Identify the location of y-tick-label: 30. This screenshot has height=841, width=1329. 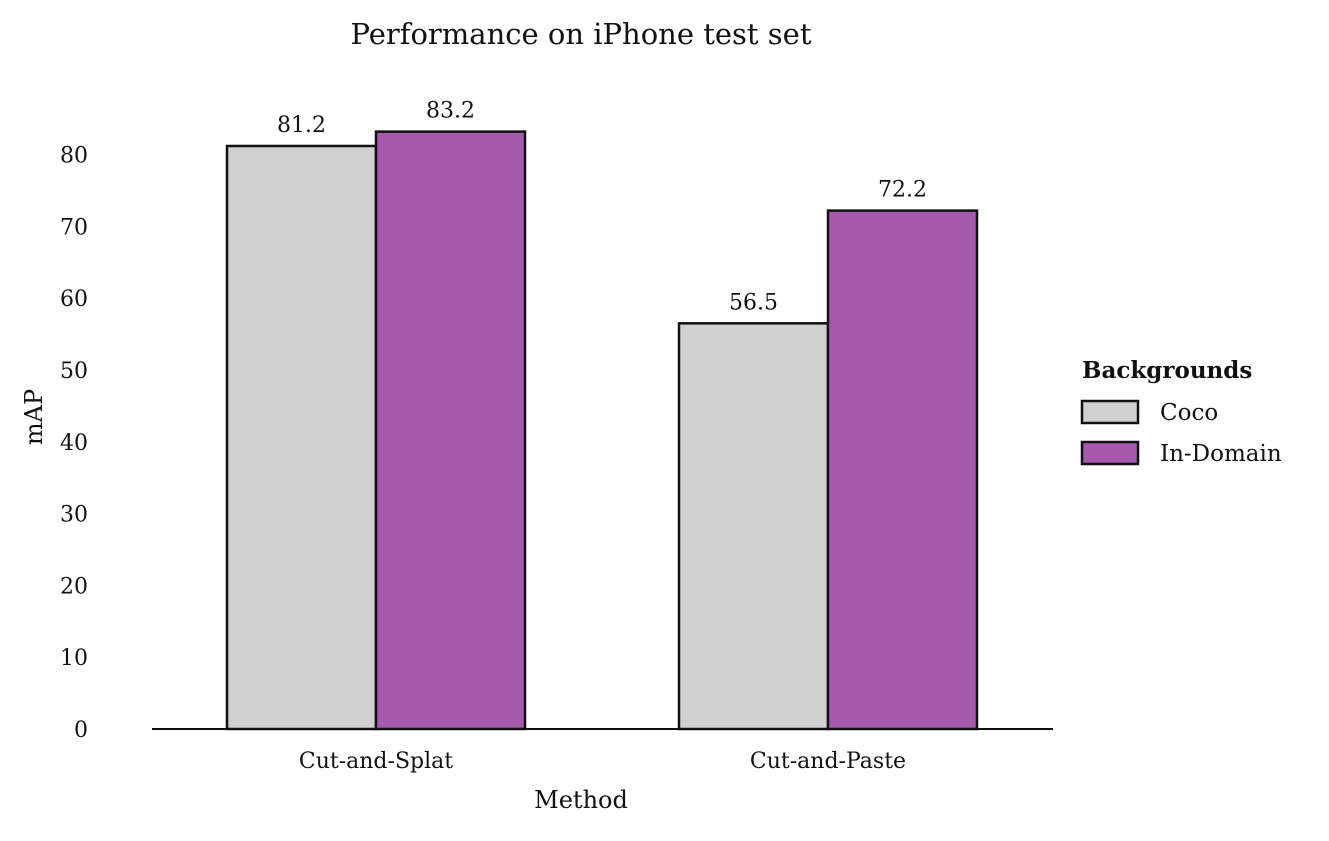
(74, 515).